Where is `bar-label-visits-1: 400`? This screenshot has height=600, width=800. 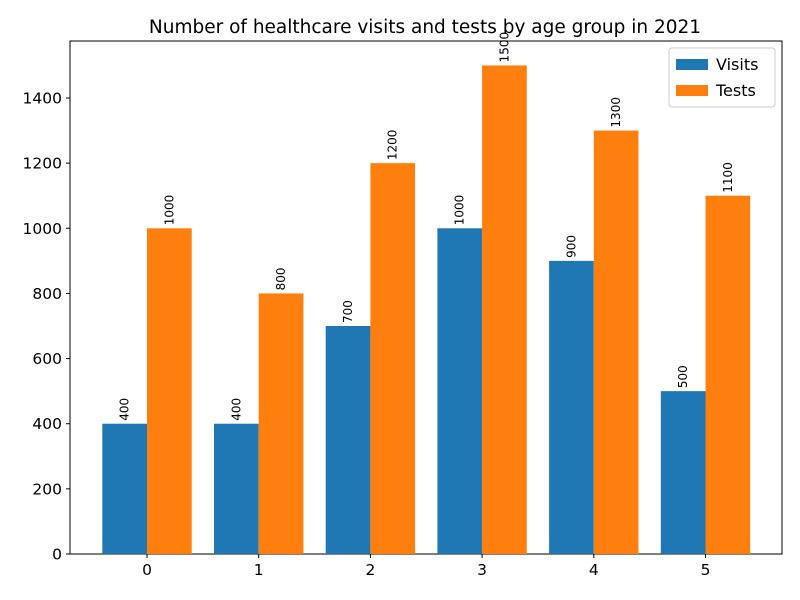
bar-label-visits-1: 400 is located at coordinates (236, 409).